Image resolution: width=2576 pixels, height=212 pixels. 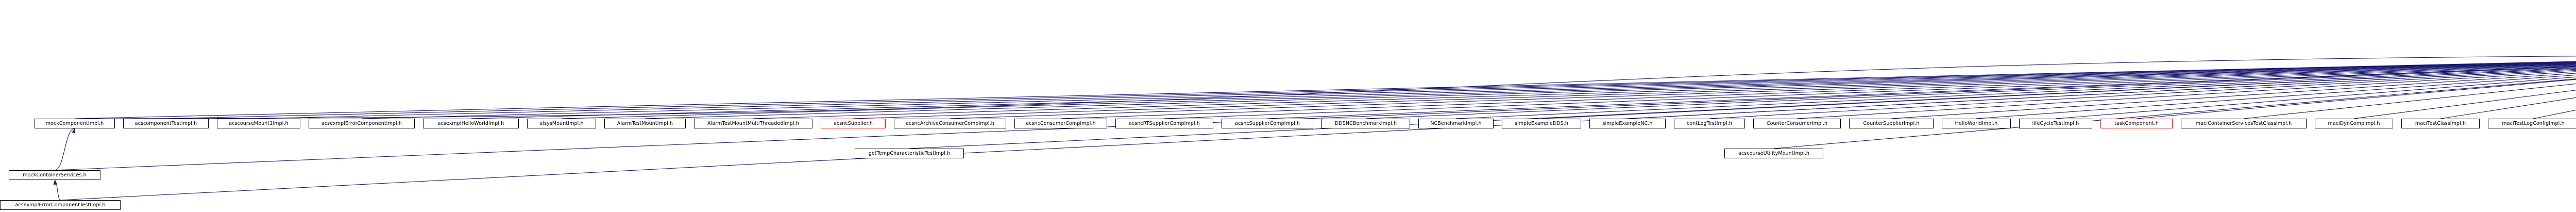 I want to click on graph-node-acsexmplhelloworldimpl-h: acsexmplHelloWorldImpl.h, so click(x=471, y=123).